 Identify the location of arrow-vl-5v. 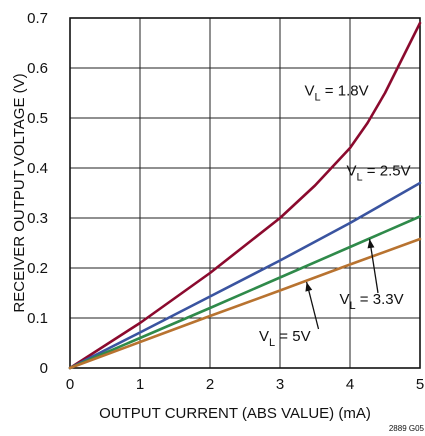
(312, 305).